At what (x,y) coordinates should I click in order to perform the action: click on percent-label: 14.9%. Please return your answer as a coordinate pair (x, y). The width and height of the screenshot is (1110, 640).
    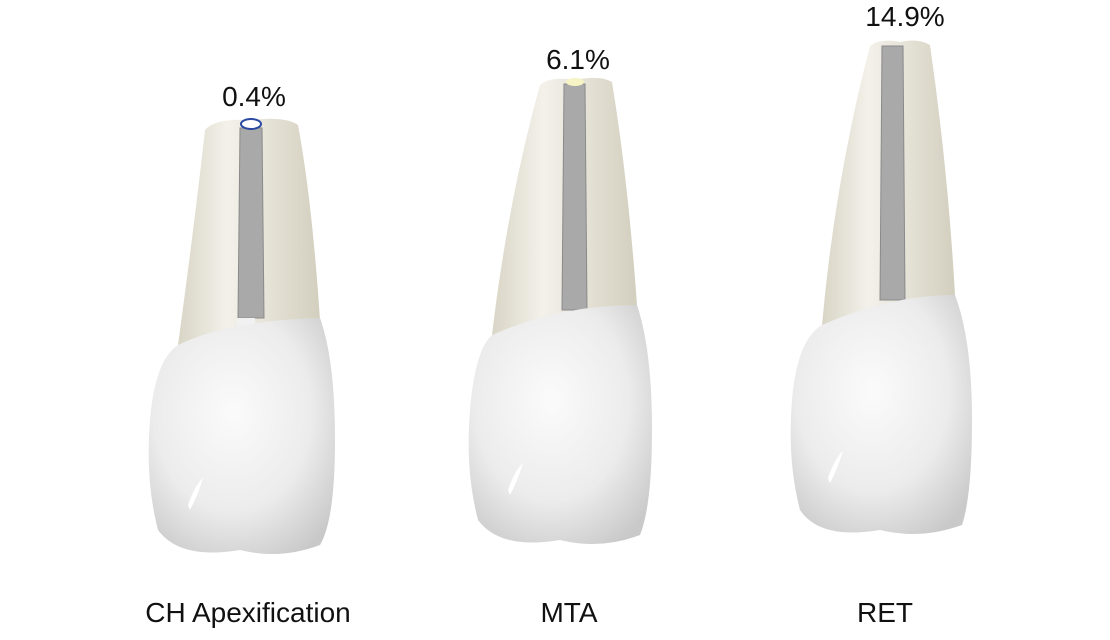
    Looking at the image, I should click on (904, 16).